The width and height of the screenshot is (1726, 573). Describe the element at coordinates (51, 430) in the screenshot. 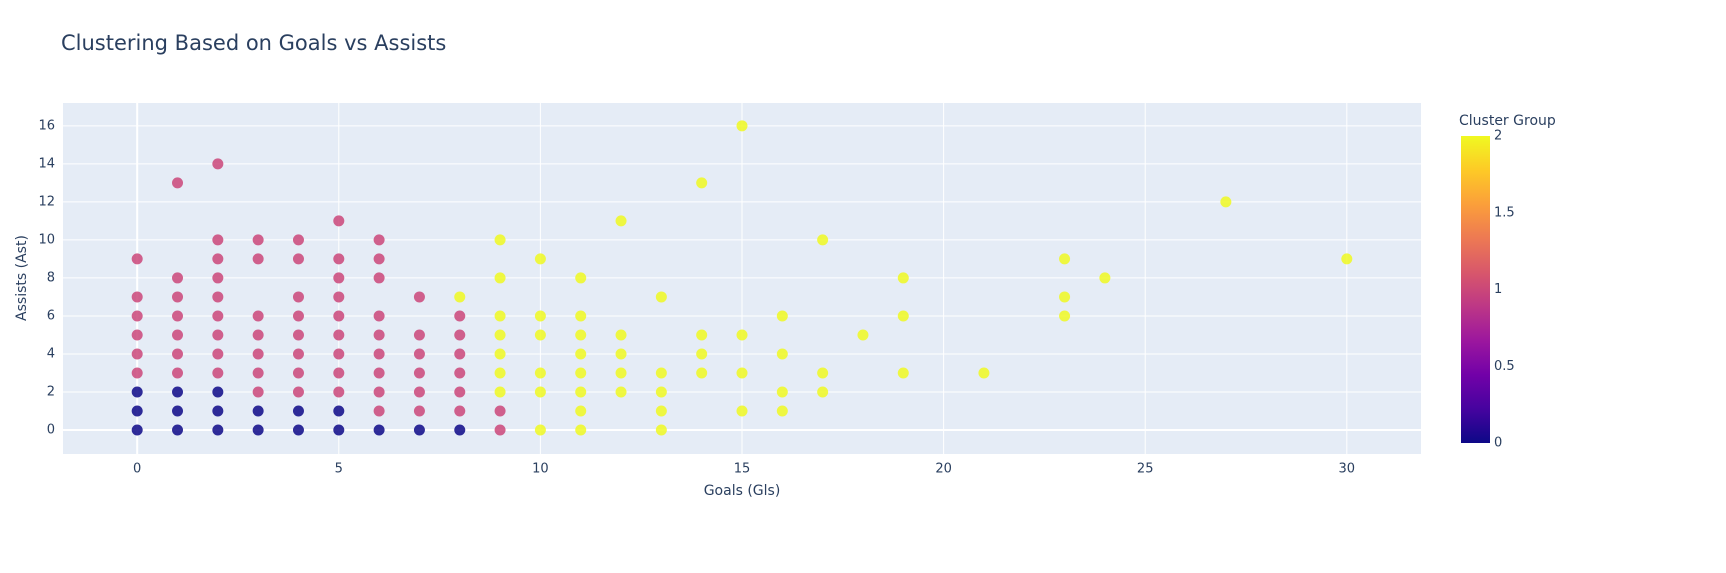

I see `y-tick-label: 0` at that location.